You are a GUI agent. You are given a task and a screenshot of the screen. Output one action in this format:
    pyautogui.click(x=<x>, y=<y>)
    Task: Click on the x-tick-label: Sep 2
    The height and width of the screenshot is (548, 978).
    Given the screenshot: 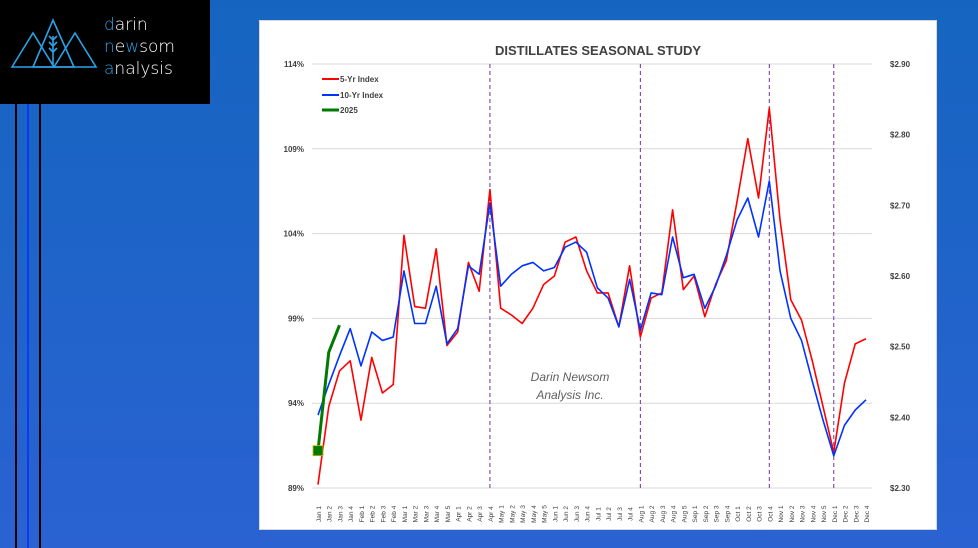 What is the action you would take?
    pyautogui.click(x=706, y=513)
    